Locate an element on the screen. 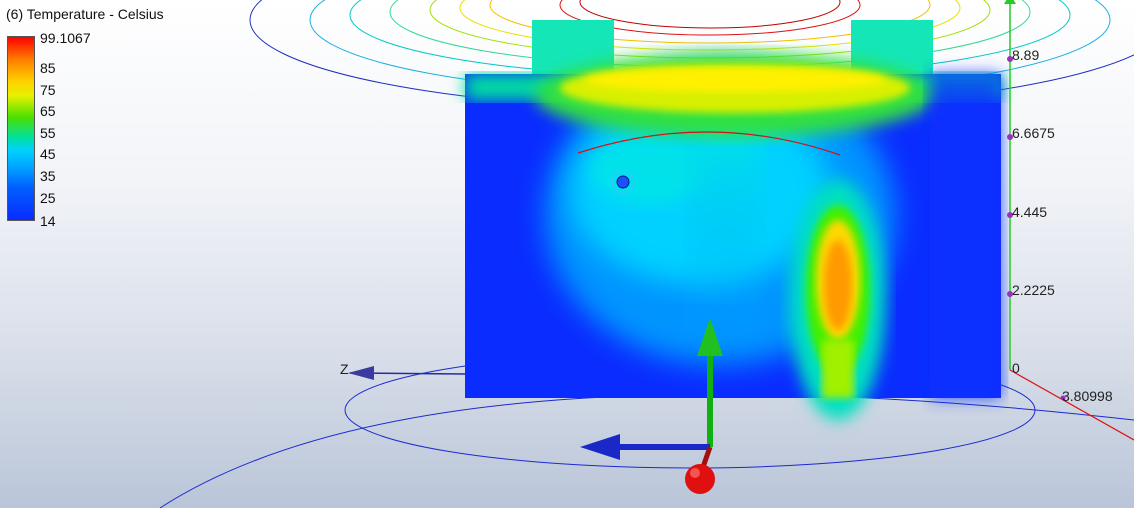 The image size is (1134, 508). legend-tick: 75 is located at coordinates (48, 90).